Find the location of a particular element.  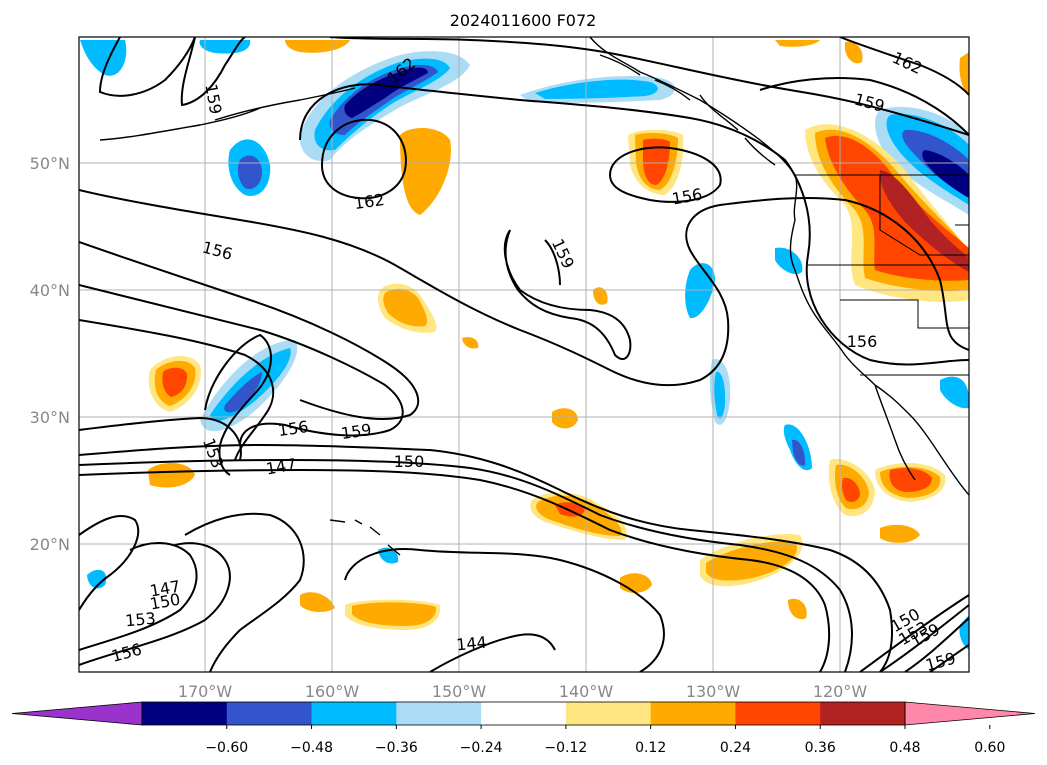

contour-label: 144 is located at coordinates (471, 644).